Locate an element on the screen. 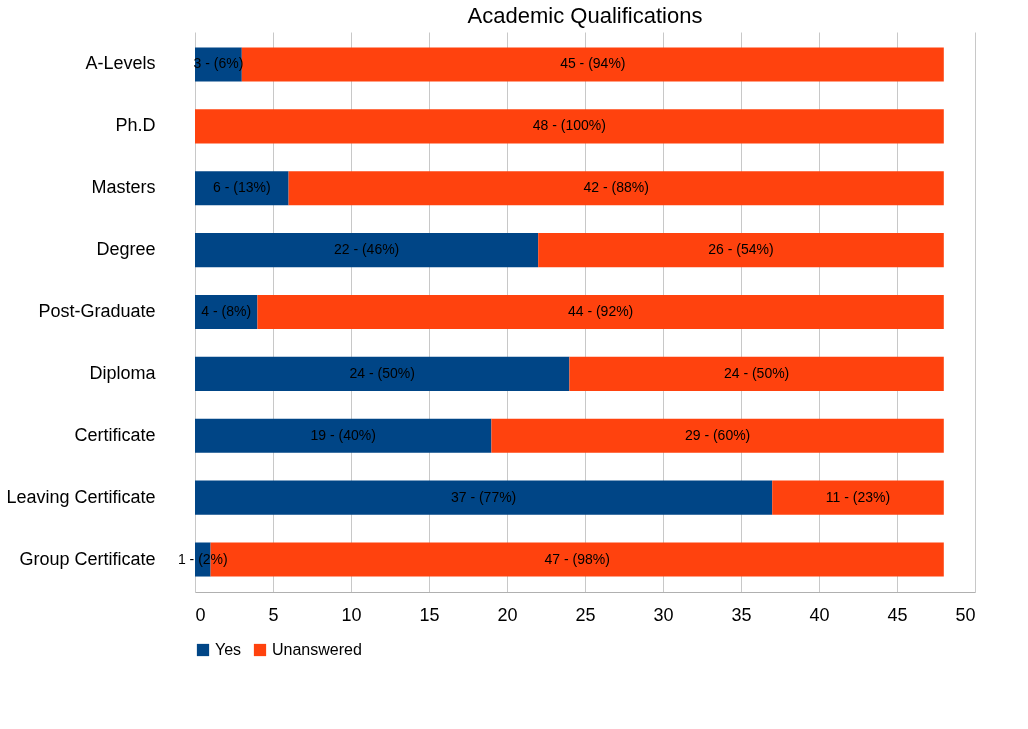 The height and width of the screenshot is (729, 1028). x-tick-label: 25 is located at coordinates (585, 614).